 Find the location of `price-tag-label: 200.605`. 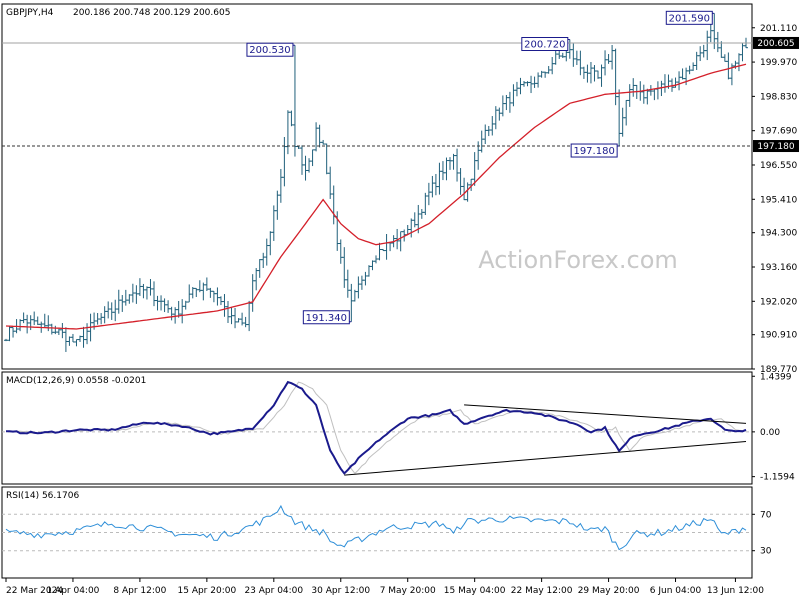

price-tag-label: 200.605 is located at coordinates (775, 44).